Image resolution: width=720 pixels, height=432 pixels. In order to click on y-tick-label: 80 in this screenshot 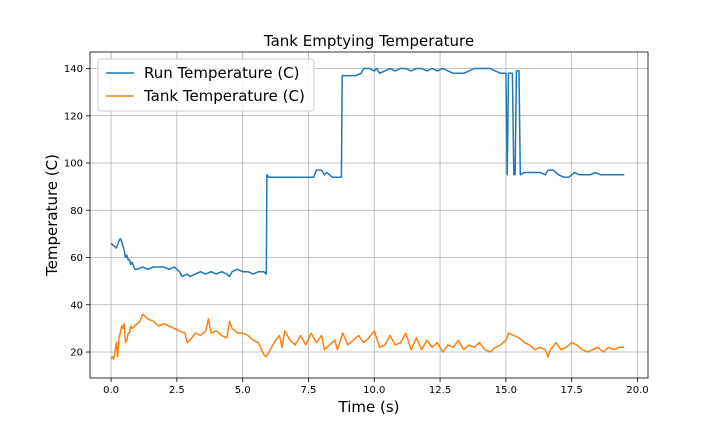, I will do `click(76, 211)`.